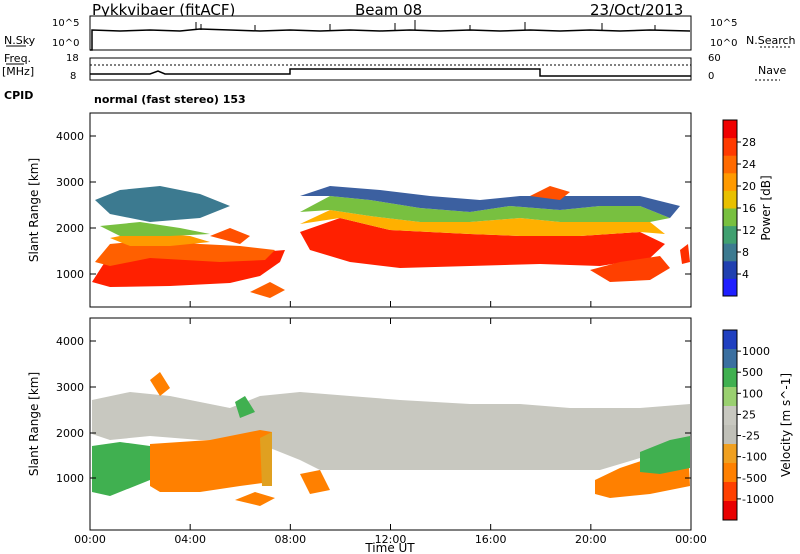 Image resolution: width=800 pixels, height=554 pixels. Describe the element at coordinates (389, 10) in the screenshot. I see `beam-label: Beam 08` at that location.